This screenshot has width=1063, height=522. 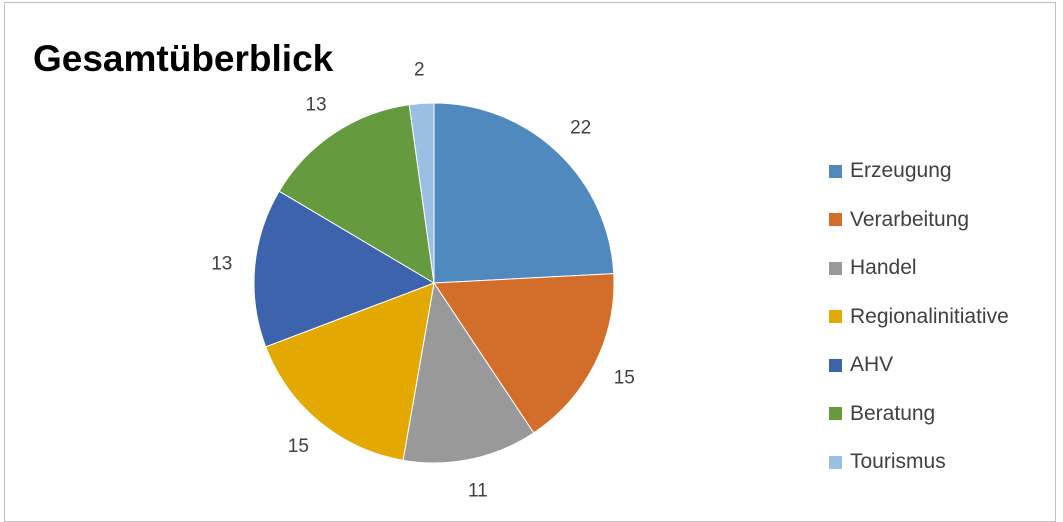 I want to click on pie-slice-regionalinitiative, so click(x=350, y=371).